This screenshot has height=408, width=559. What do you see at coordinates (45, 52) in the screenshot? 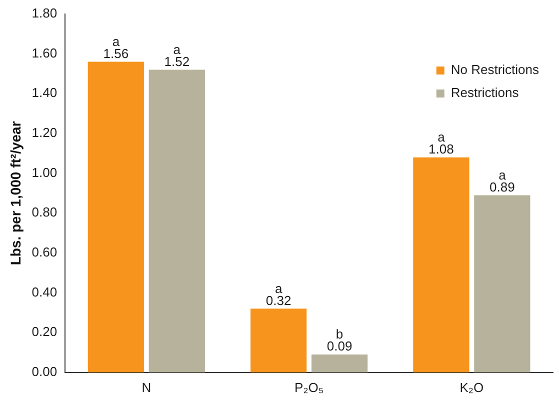
I see `y-tick-label: 1.60` at bounding box center [45, 52].